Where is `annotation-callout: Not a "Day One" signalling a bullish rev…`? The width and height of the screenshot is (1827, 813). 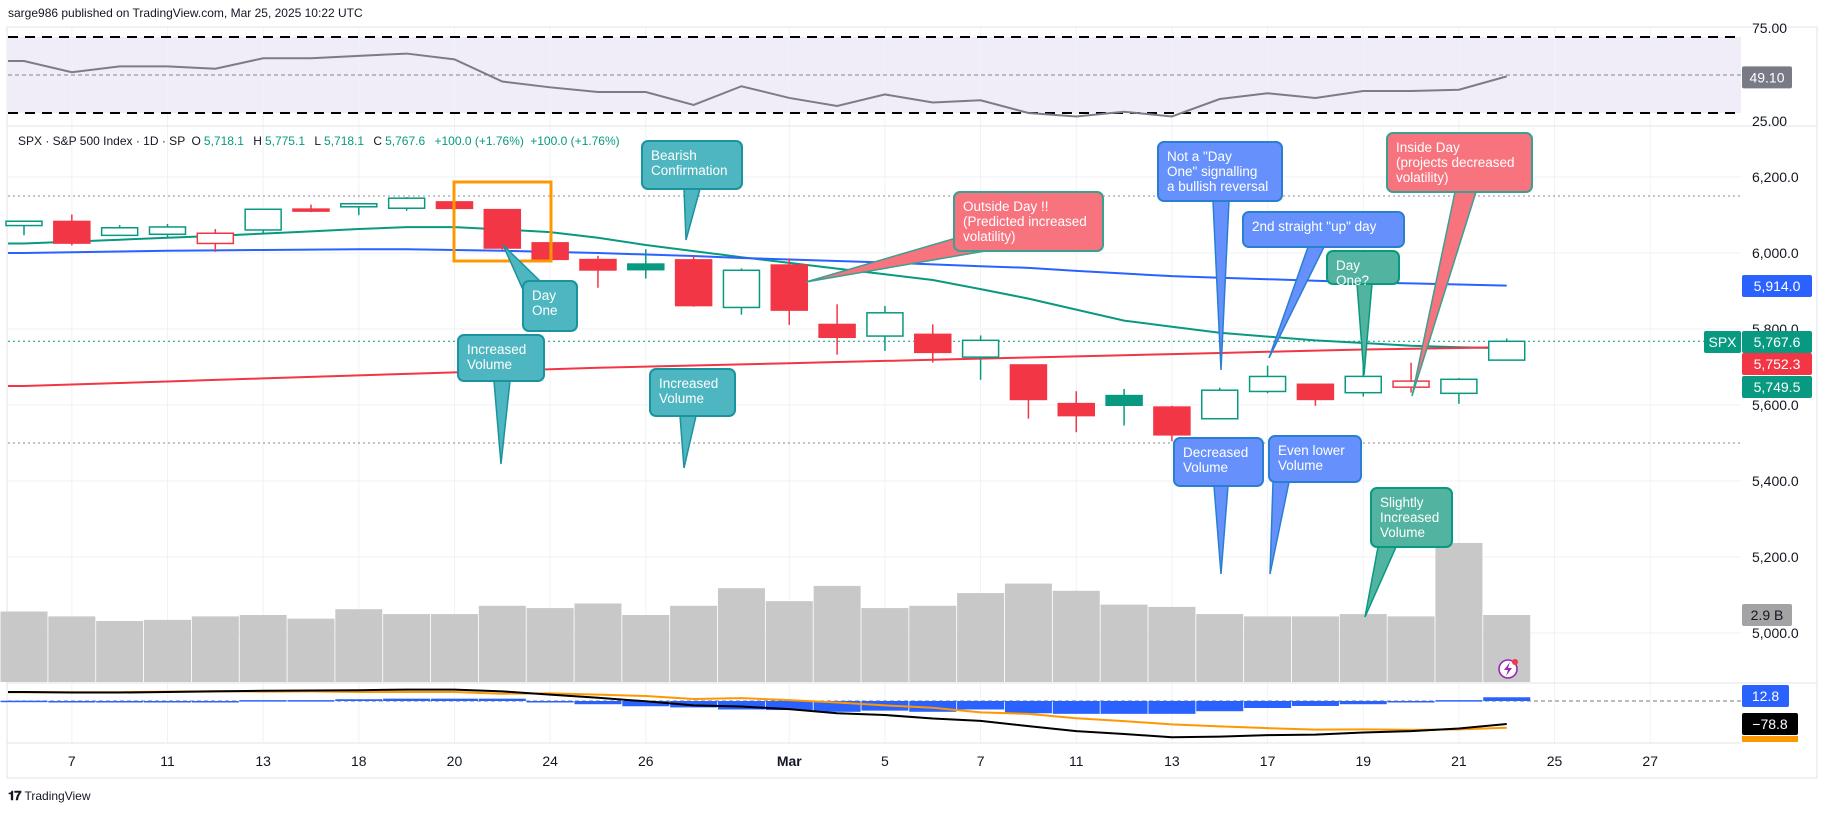 annotation-callout: Not a "Day One" signalling a bullish rev… is located at coordinates (1220, 171).